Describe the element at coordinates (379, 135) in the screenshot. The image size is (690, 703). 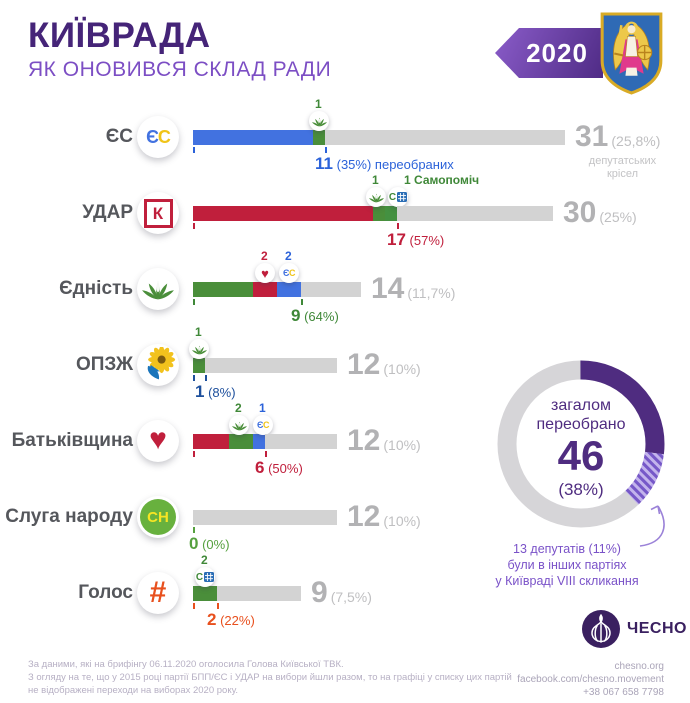
I see `bar-track: 1 11 (35%) переобраних` at that location.